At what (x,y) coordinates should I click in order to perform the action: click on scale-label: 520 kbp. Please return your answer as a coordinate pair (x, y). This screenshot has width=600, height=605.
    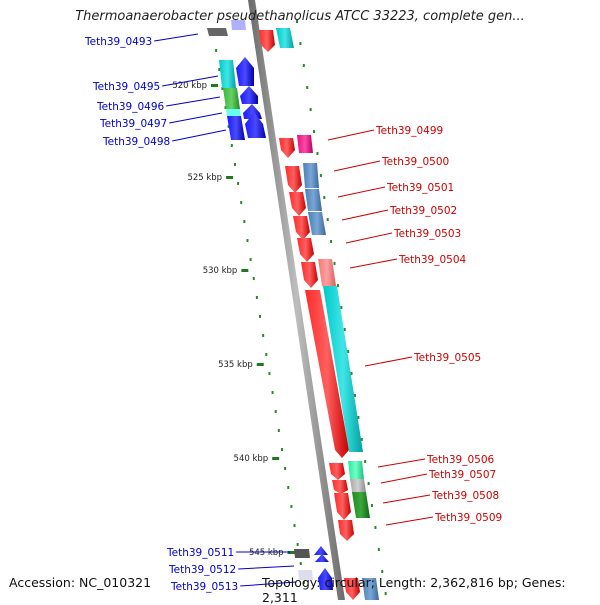
    Looking at the image, I should click on (189, 86).